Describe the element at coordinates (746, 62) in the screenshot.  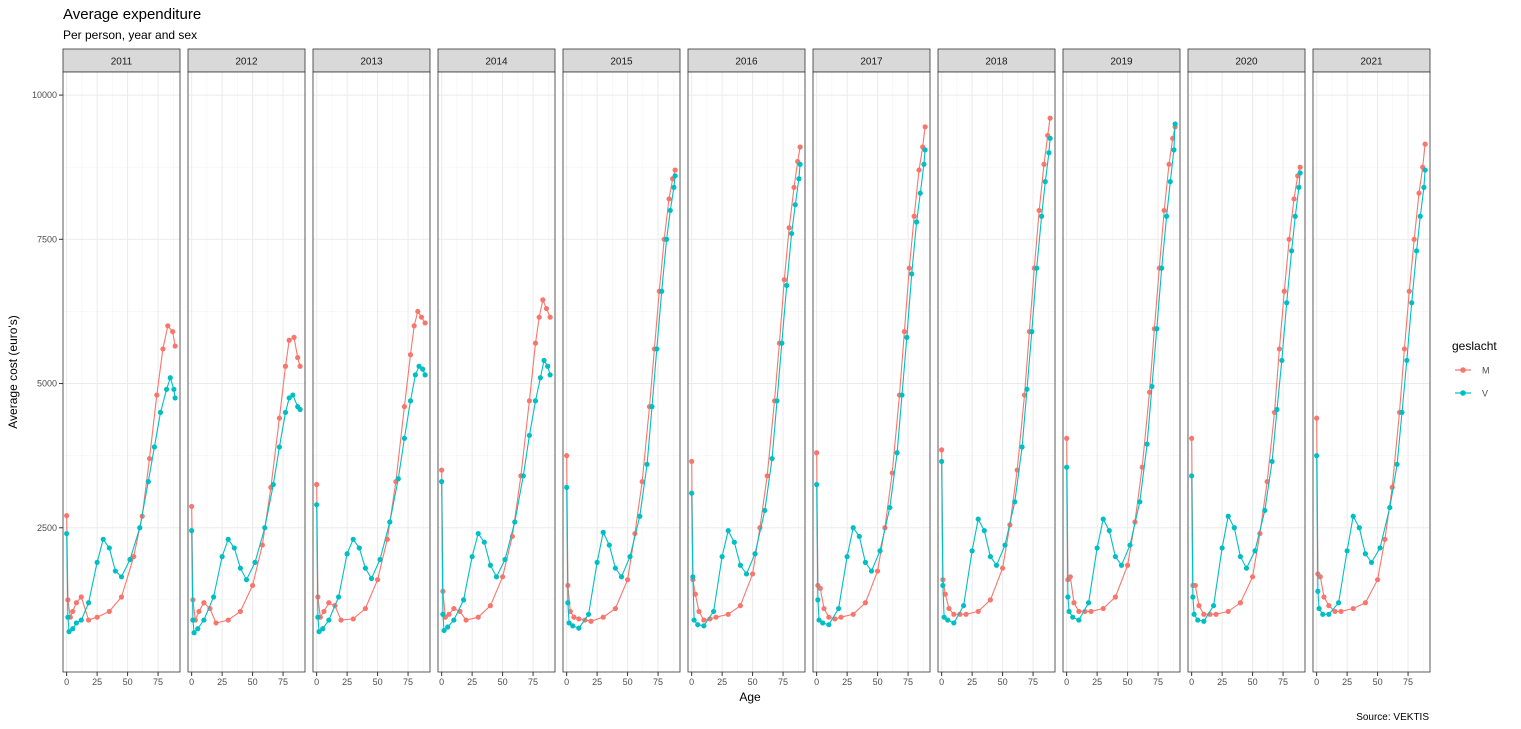
I see `facet-strip-label: 2016` at that location.